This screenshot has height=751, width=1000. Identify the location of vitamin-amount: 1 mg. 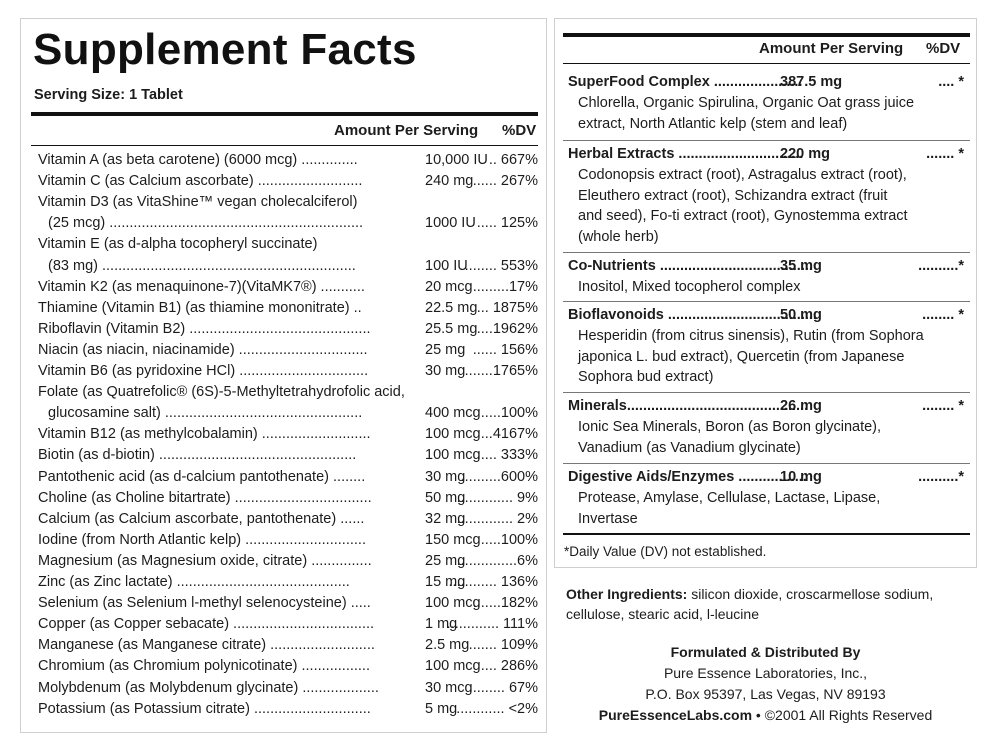
(441, 624).